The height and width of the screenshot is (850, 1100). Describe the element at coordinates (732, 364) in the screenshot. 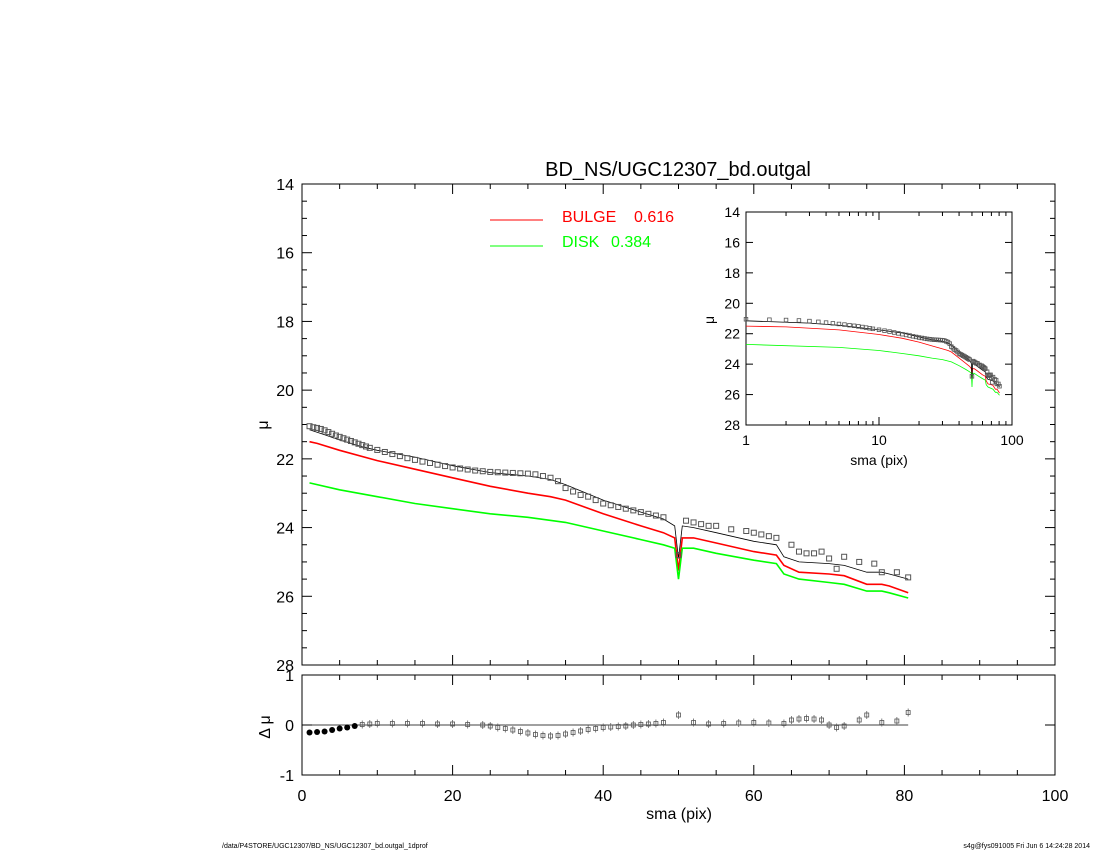

I see `inset-ytick-label: 24` at that location.